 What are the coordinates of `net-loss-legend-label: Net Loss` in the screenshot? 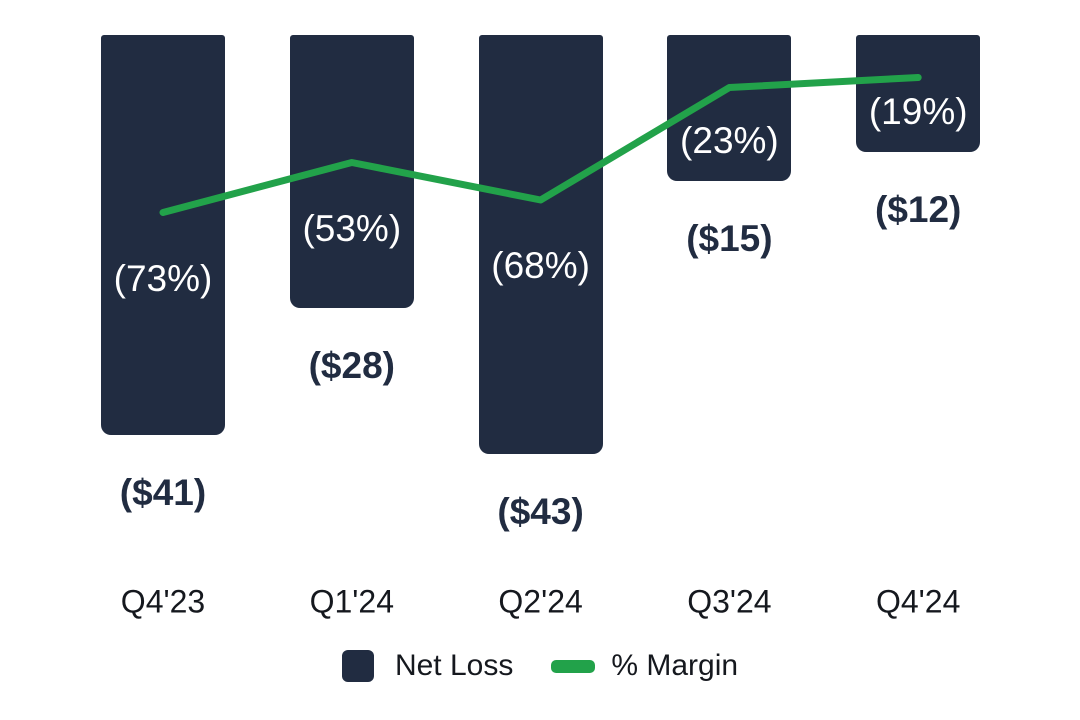 It's located at (454, 665).